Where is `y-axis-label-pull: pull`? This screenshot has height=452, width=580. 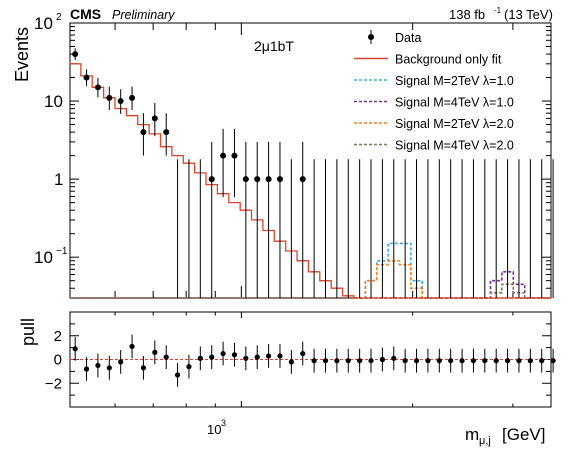
y-axis-label-pull: pull is located at coordinates (28, 332).